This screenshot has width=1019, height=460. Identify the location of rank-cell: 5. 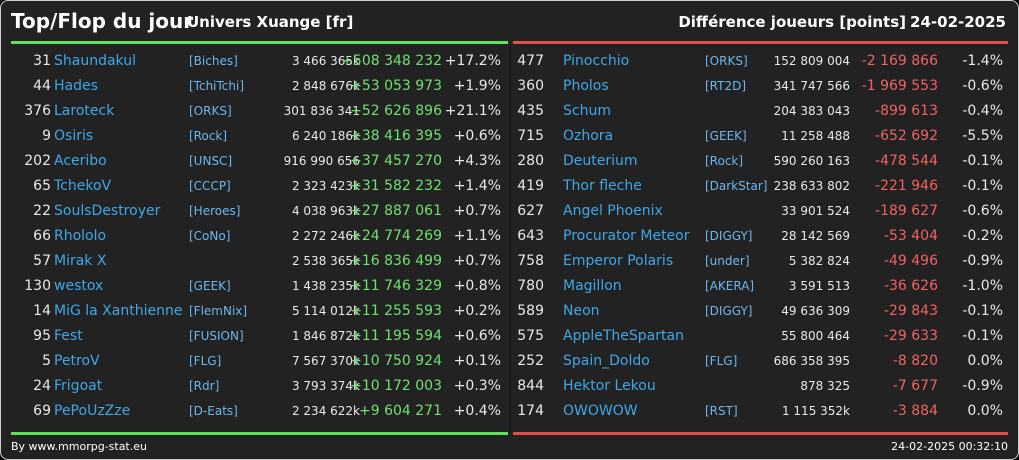
(46, 361).